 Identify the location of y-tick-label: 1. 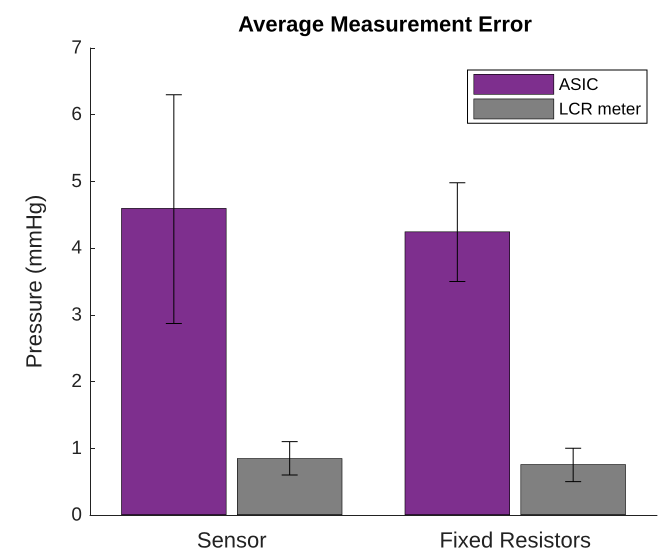
(76, 448).